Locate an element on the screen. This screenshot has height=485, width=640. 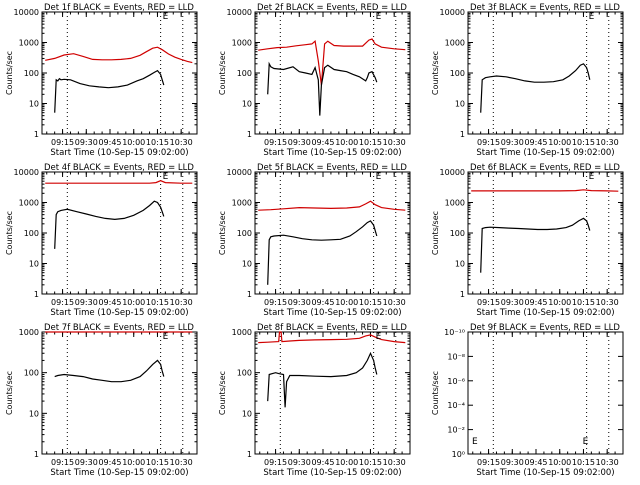
y-tick-label: 10⁻¹⁰ is located at coordinates (454, 332).